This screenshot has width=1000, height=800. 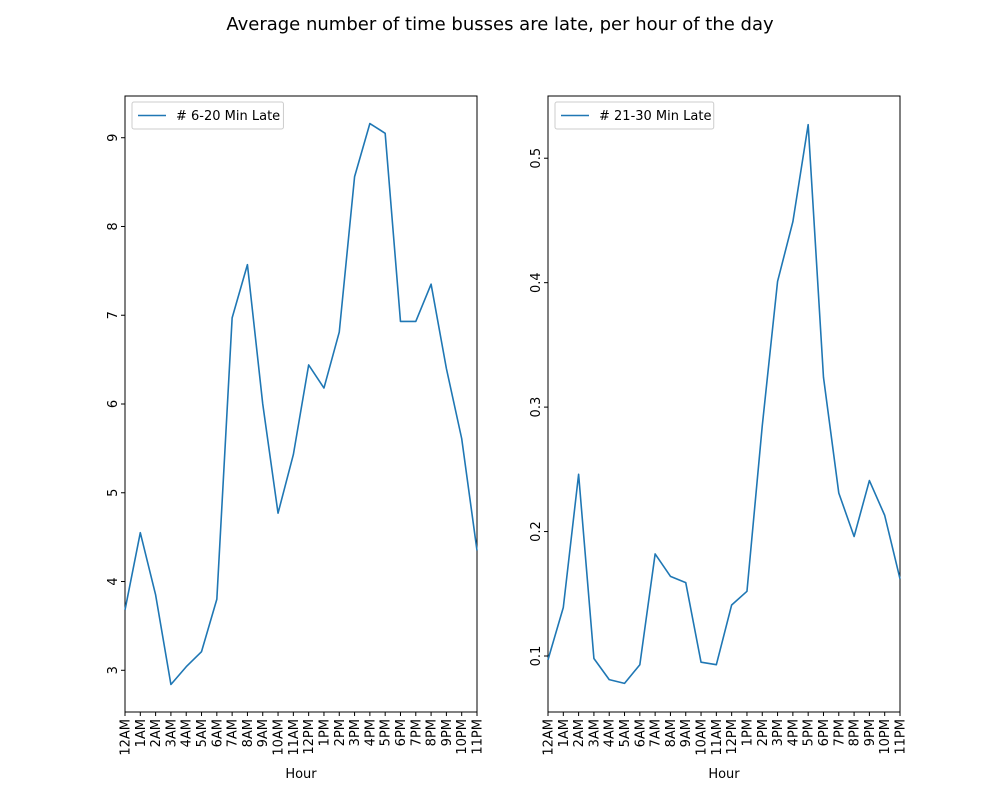 What do you see at coordinates (217, 733) in the screenshot?
I see `left-x-tick-label: 6AM` at bounding box center [217, 733].